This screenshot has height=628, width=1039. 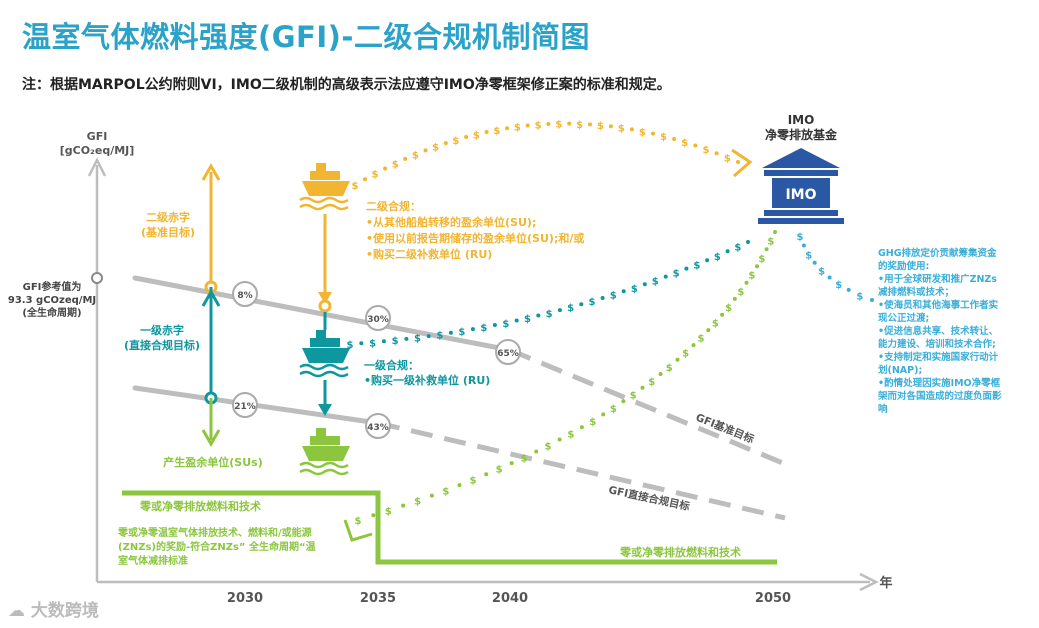 What do you see at coordinates (883, 409) in the screenshot?
I see `fund-usage-line: 响` at bounding box center [883, 409].